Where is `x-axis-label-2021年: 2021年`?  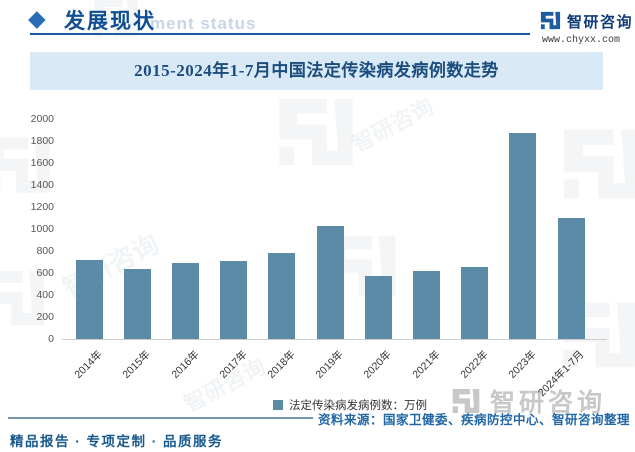
x-axis-label-2021年: 2021年 is located at coordinates (426, 364).